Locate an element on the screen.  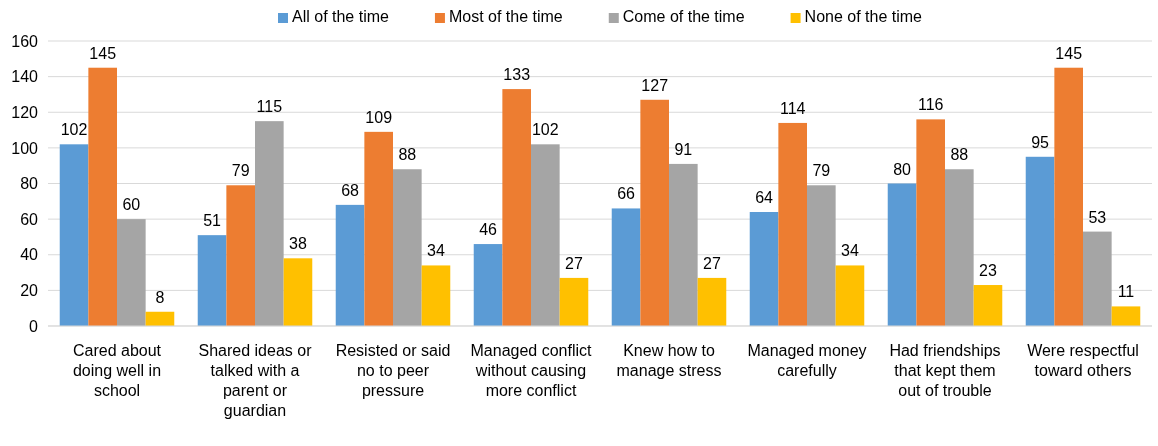
legend-label: Most of the time is located at coordinates (505, 16).